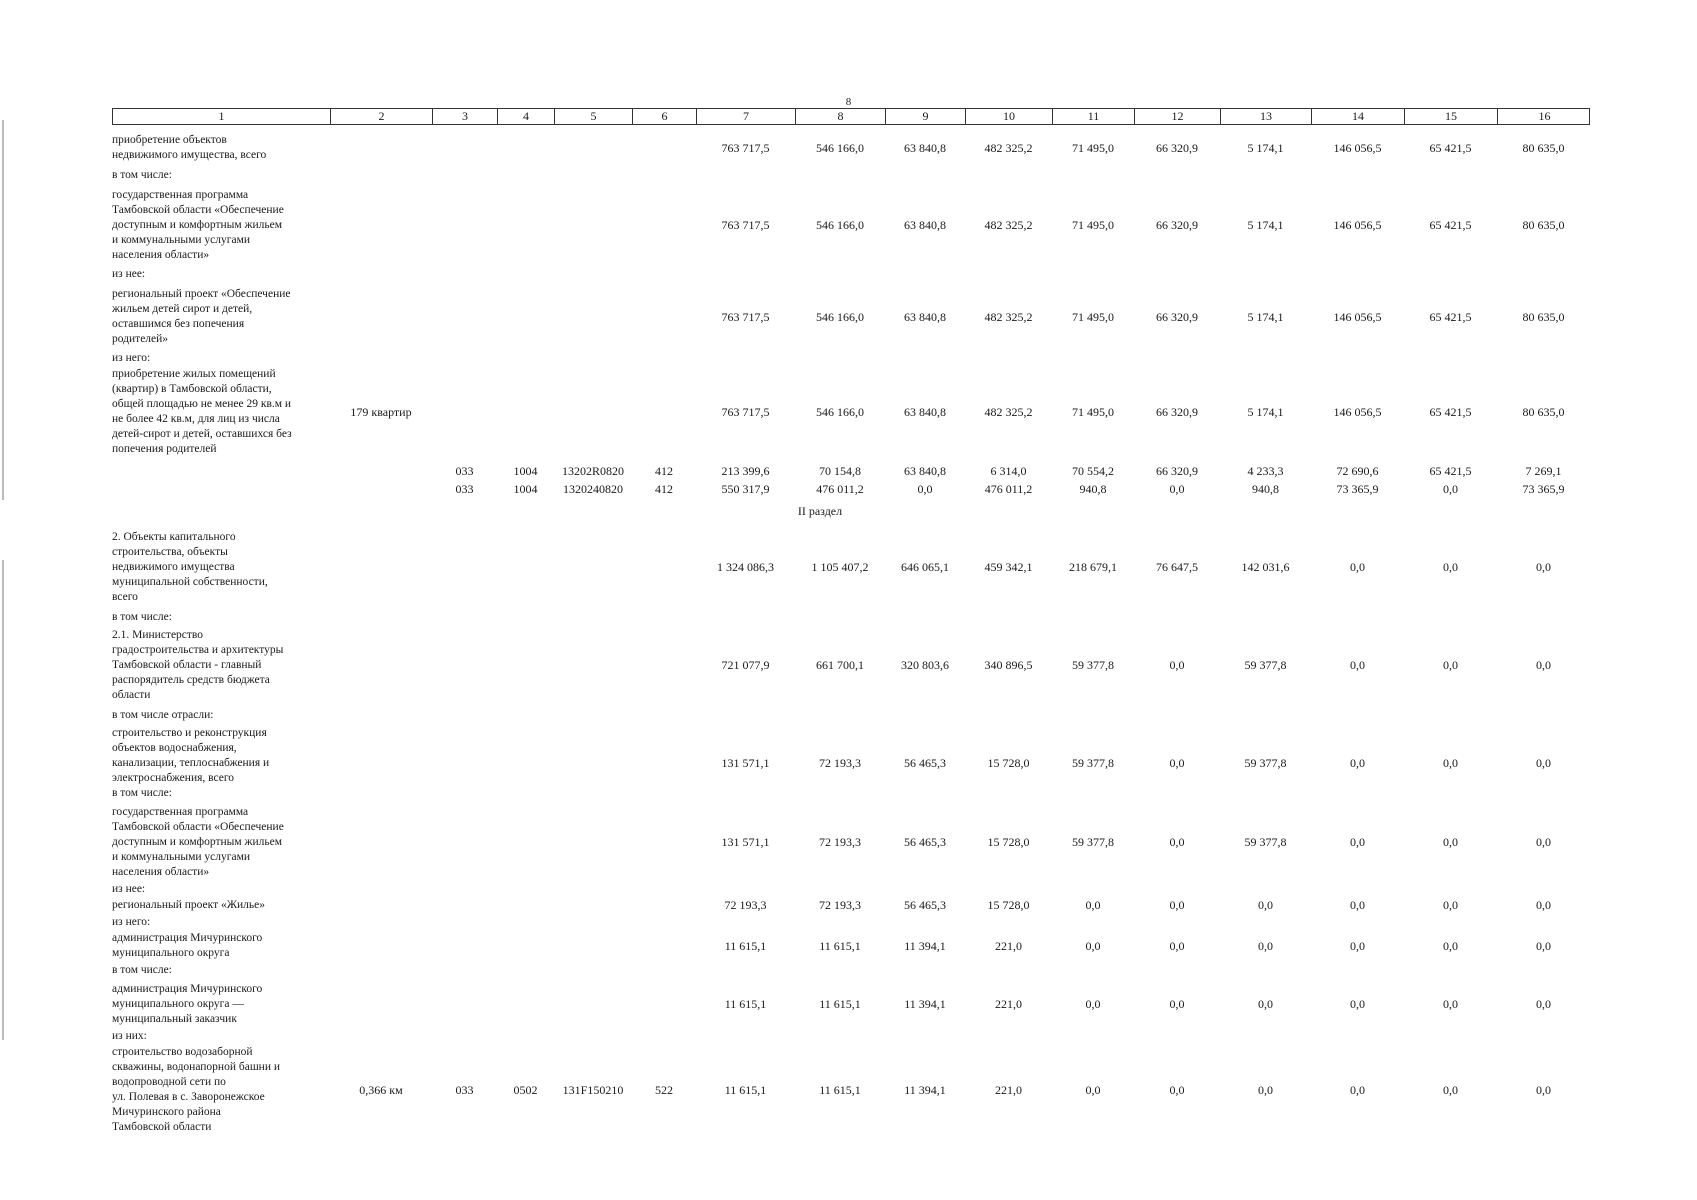 The width and height of the screenshot is (1697, 1200). I want to click on scan-edge-mark, so click(3, 310).